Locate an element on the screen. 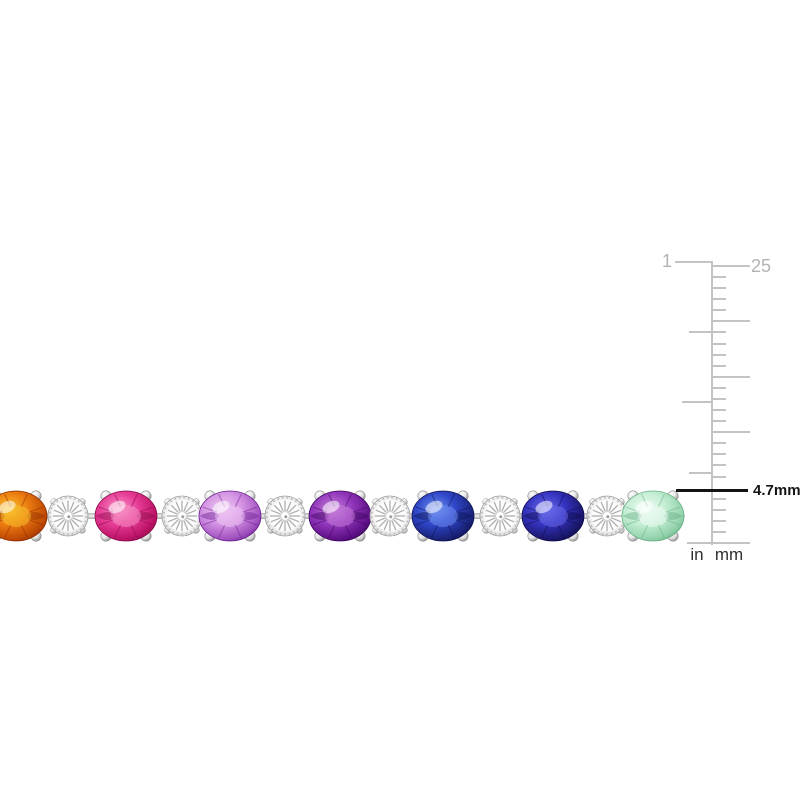 Image resolution: width=800 pixels, height=800 pixels. ruler-unit-mm-label: mm is located at coordinates (729, 554).